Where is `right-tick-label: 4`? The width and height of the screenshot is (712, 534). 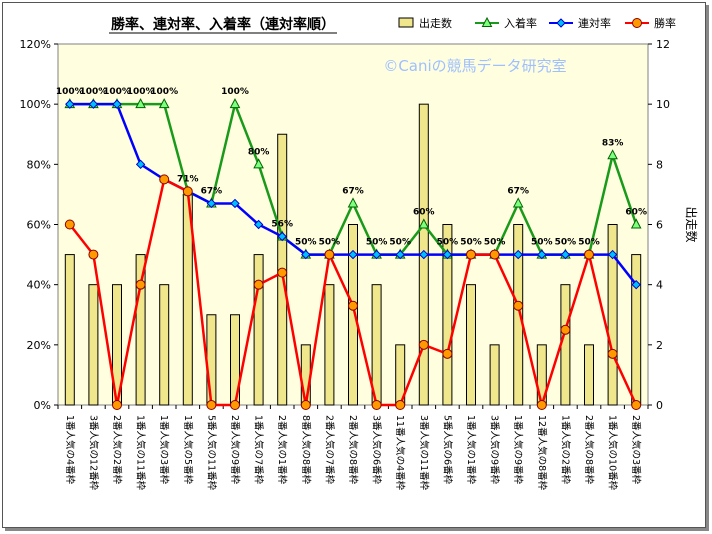
right-tick-label: 4 is located at coordinates (659, 285).